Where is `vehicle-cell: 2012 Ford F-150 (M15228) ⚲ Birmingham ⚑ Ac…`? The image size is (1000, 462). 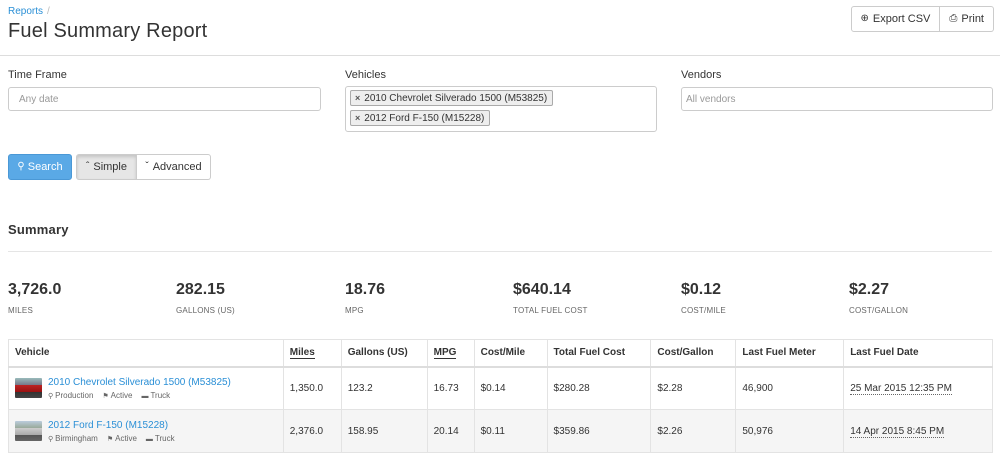
vehicle-cell: 2012 Ford F-150 (M15228) ⚲ Birmingham ⚑ Ac… is located at coordinates (146, 431).